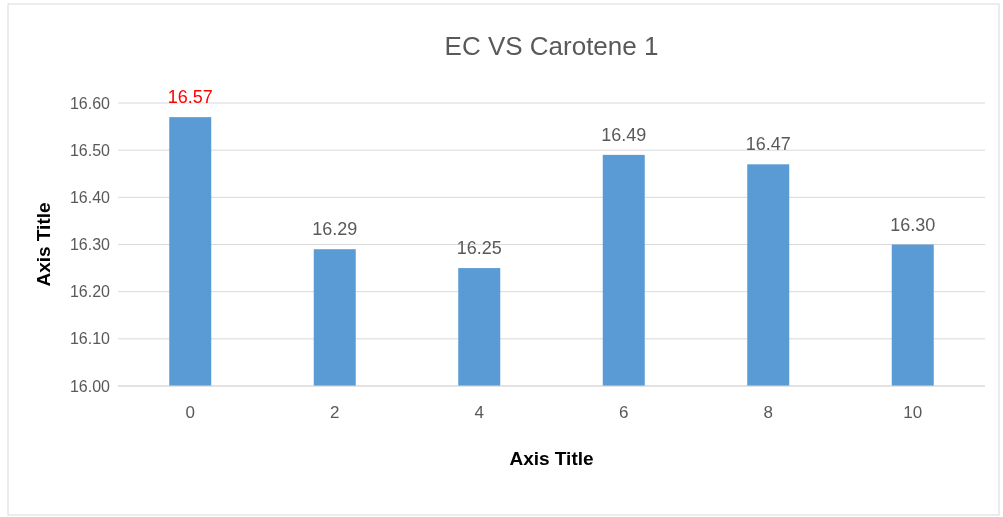  Describe the element at coordinates (90, 150) in the screenshot. I see `y-tick-label: 16.50` at that location.